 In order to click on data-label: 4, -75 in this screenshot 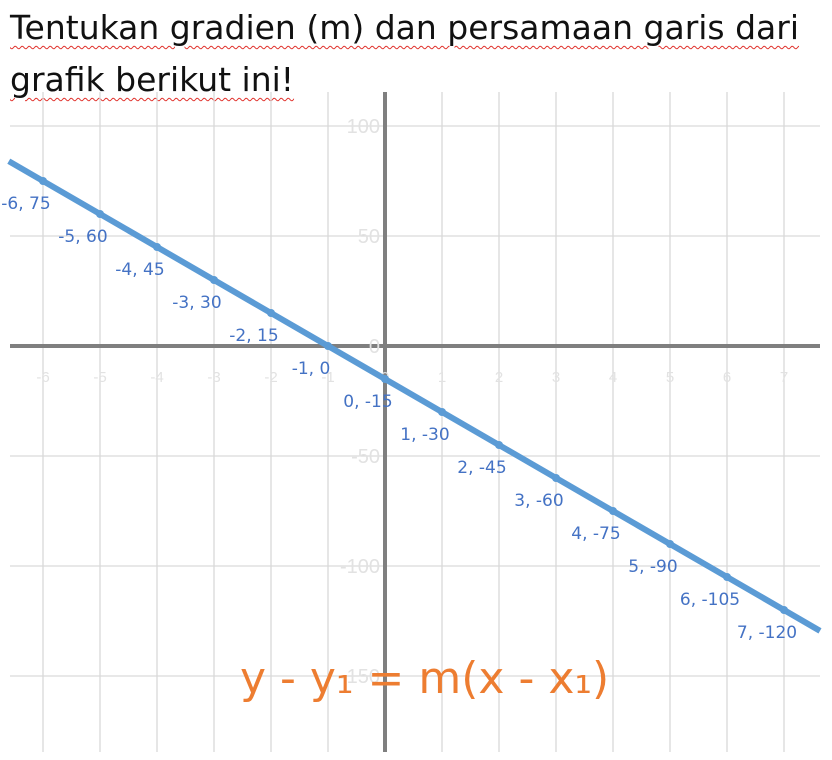, I will do `click(595, 534)`.